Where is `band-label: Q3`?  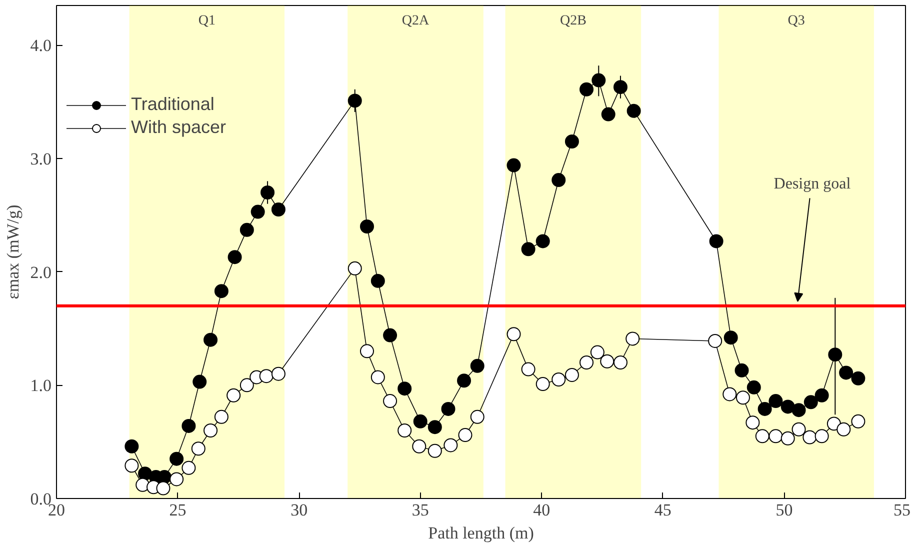 band-label: Q3 is located at coordinates (796, 20).